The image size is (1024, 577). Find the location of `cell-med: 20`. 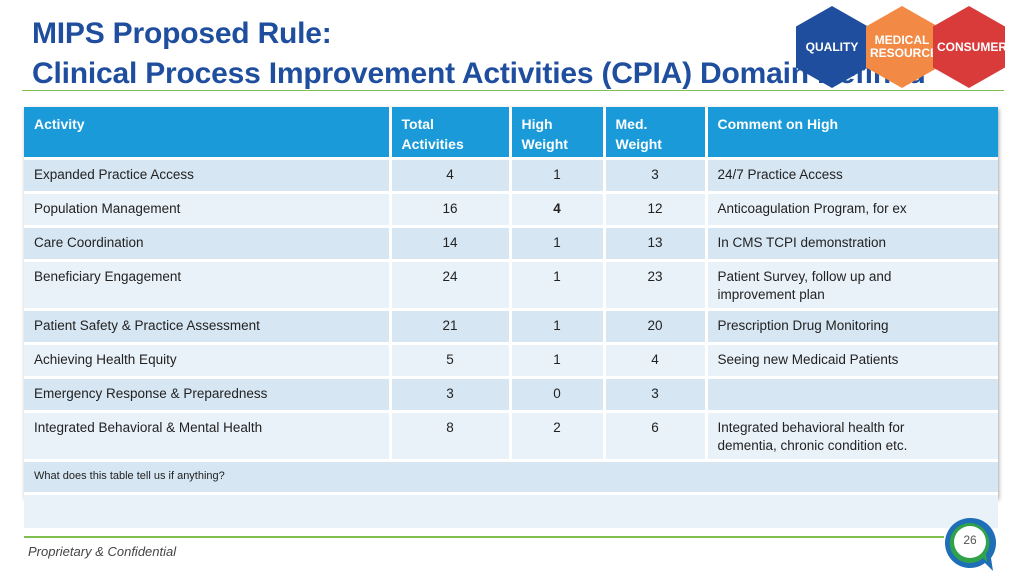

cell-med: 20 is located at coordinates (656, 327).